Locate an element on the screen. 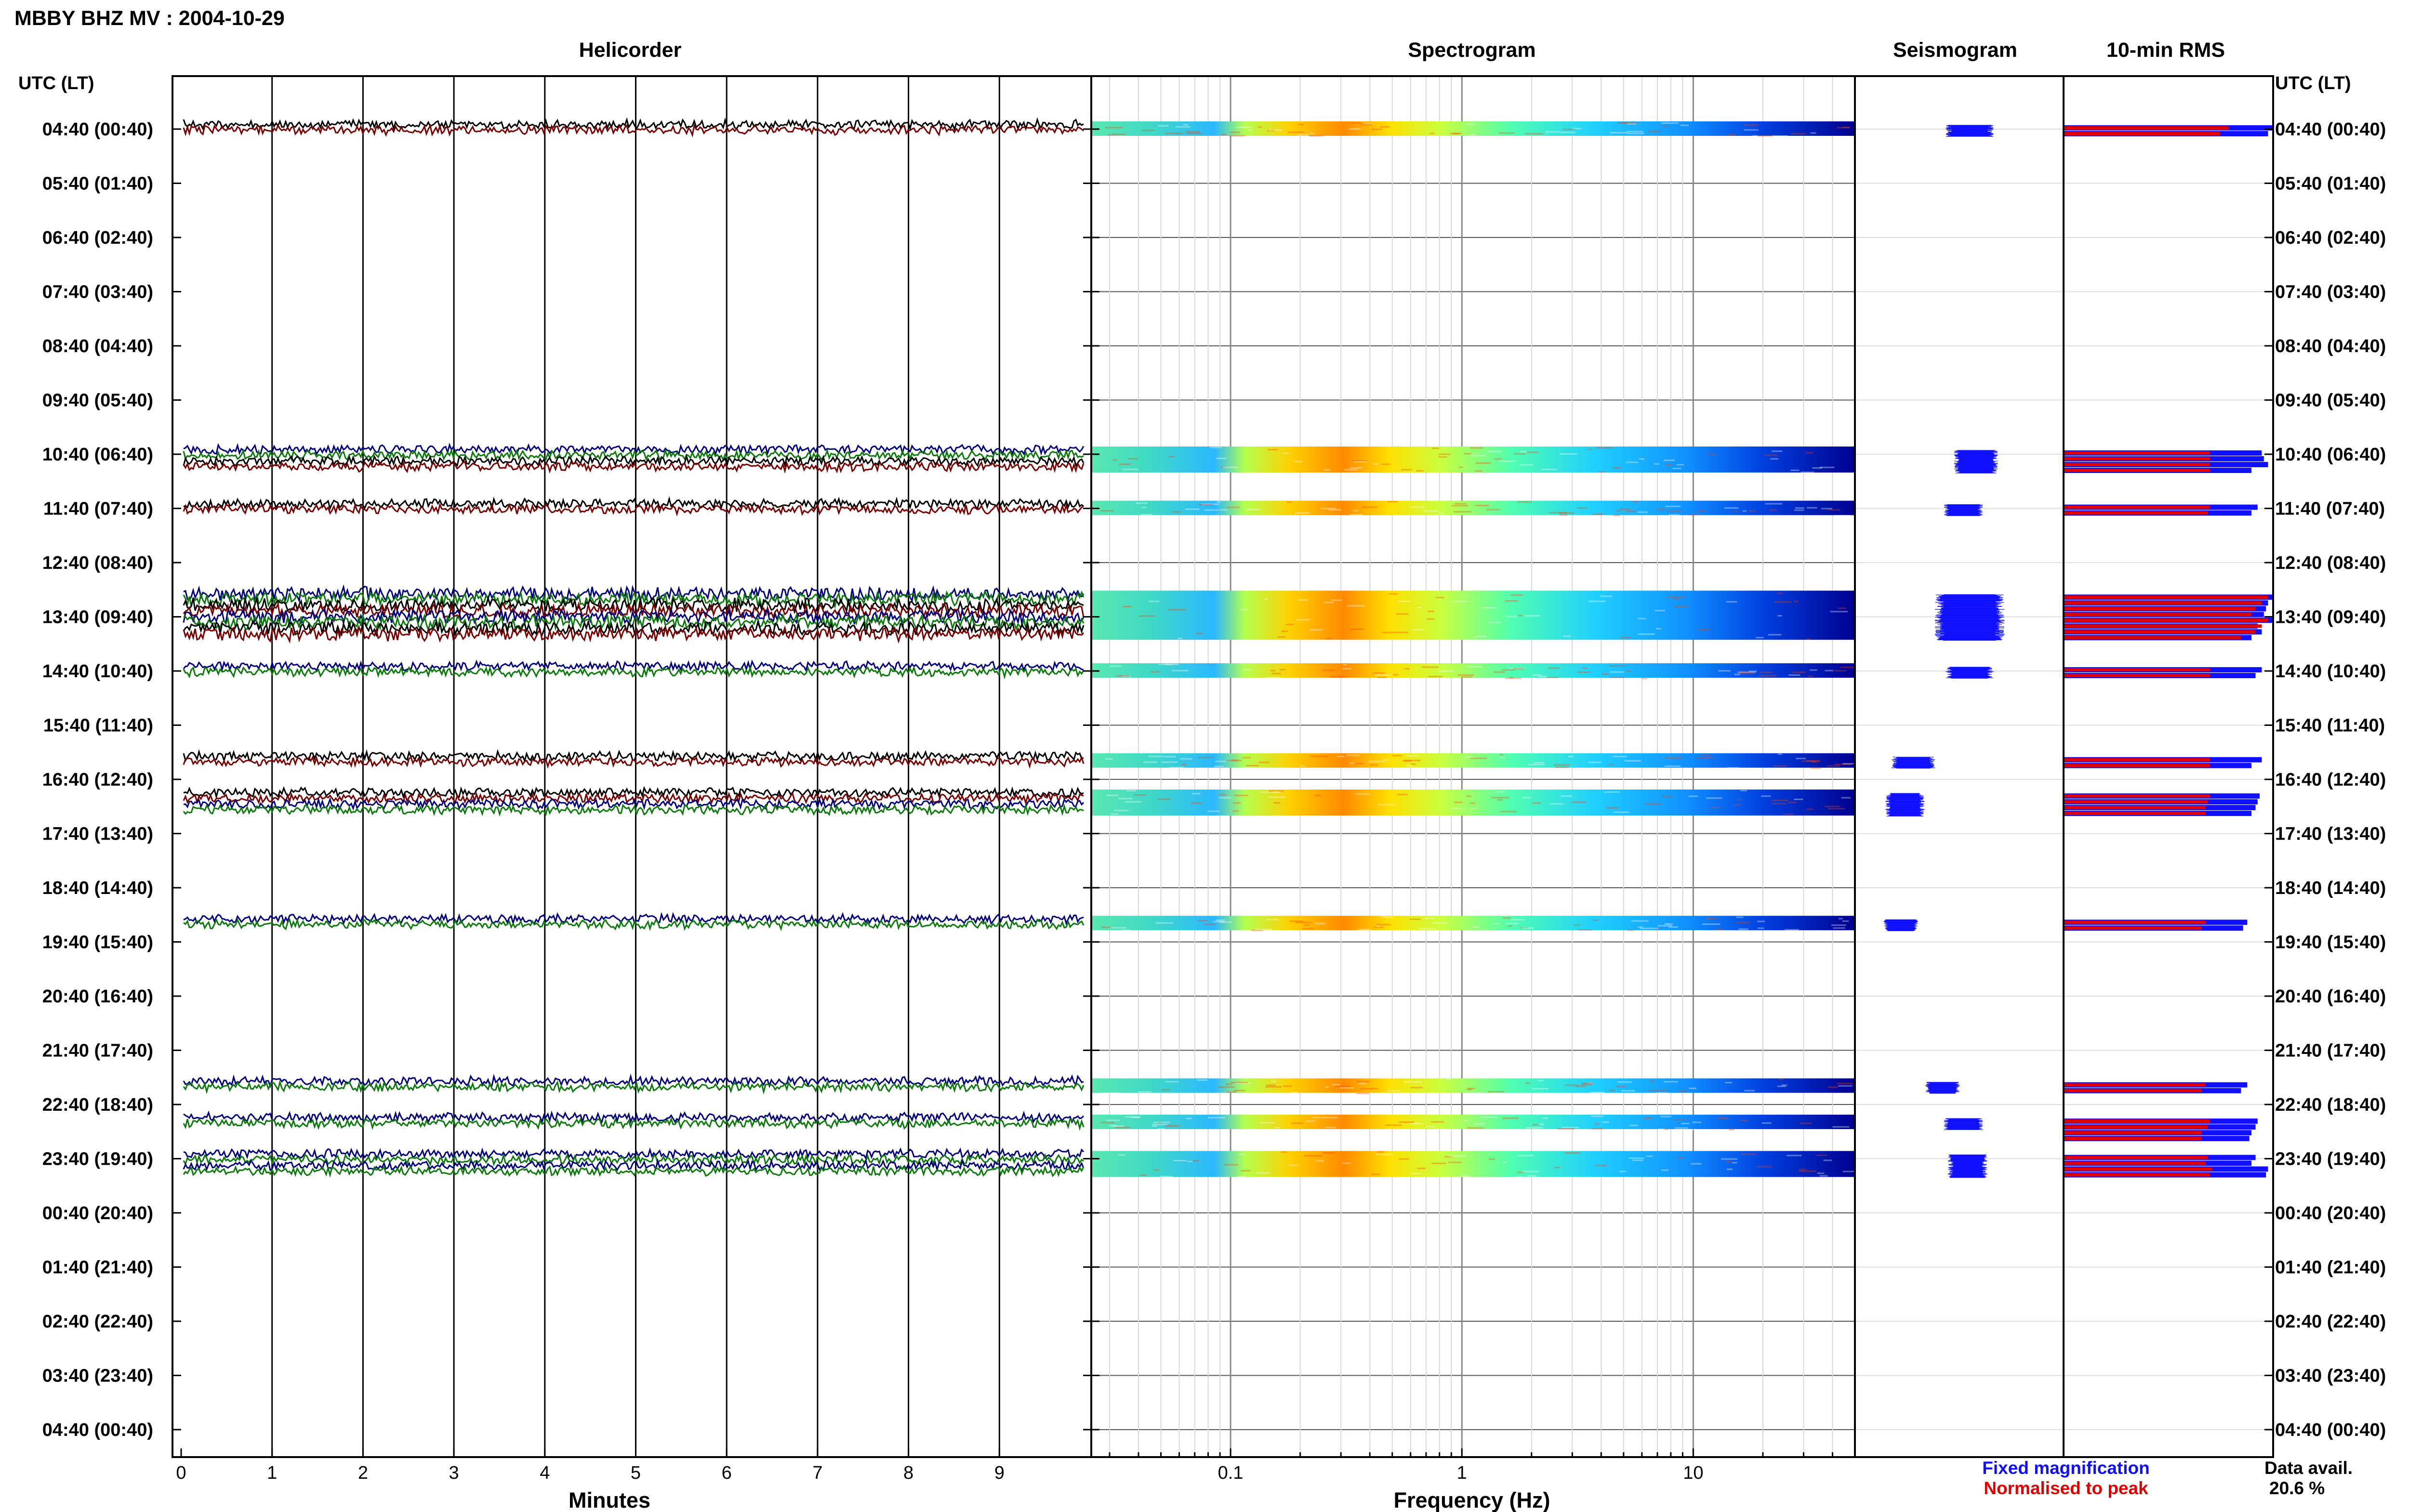 Image resolution: width=2409 pixels, height=1512 pixels. seismogram-panel is located at coordinates (1959, 777).